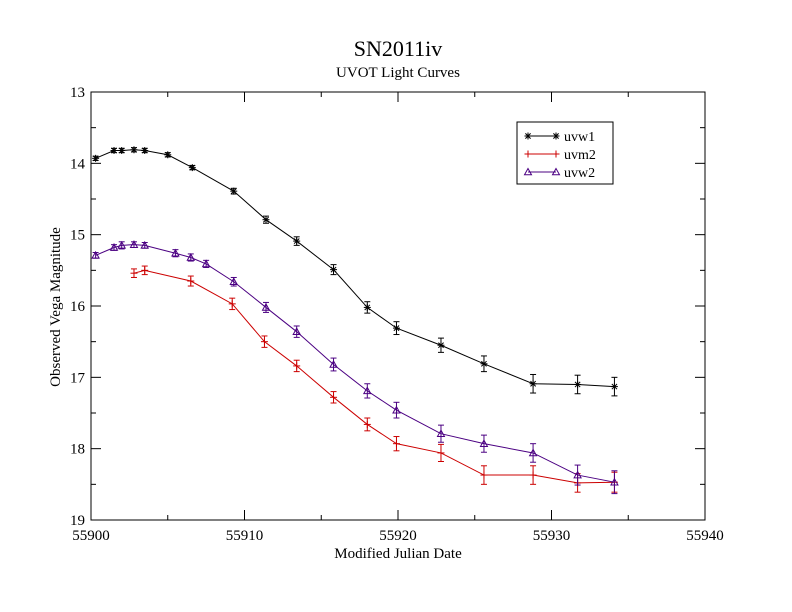 Image resolution: width=792 pixels, height=612 pixels. I want to click on y-tick-label: 14, so click(78, 164).